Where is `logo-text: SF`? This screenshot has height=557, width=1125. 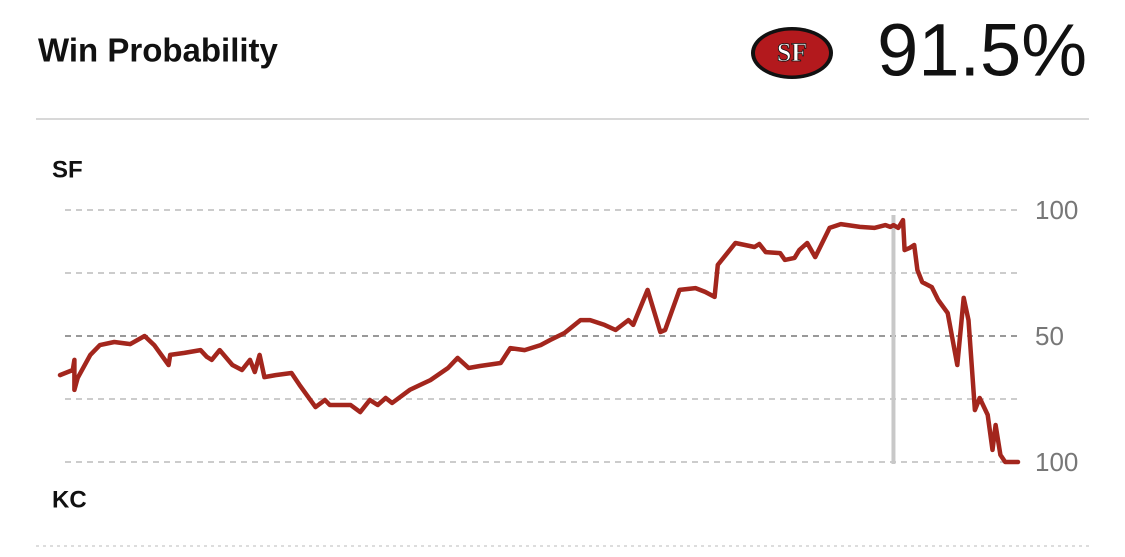 logo-text: SF is located at coordinates (792, 52).